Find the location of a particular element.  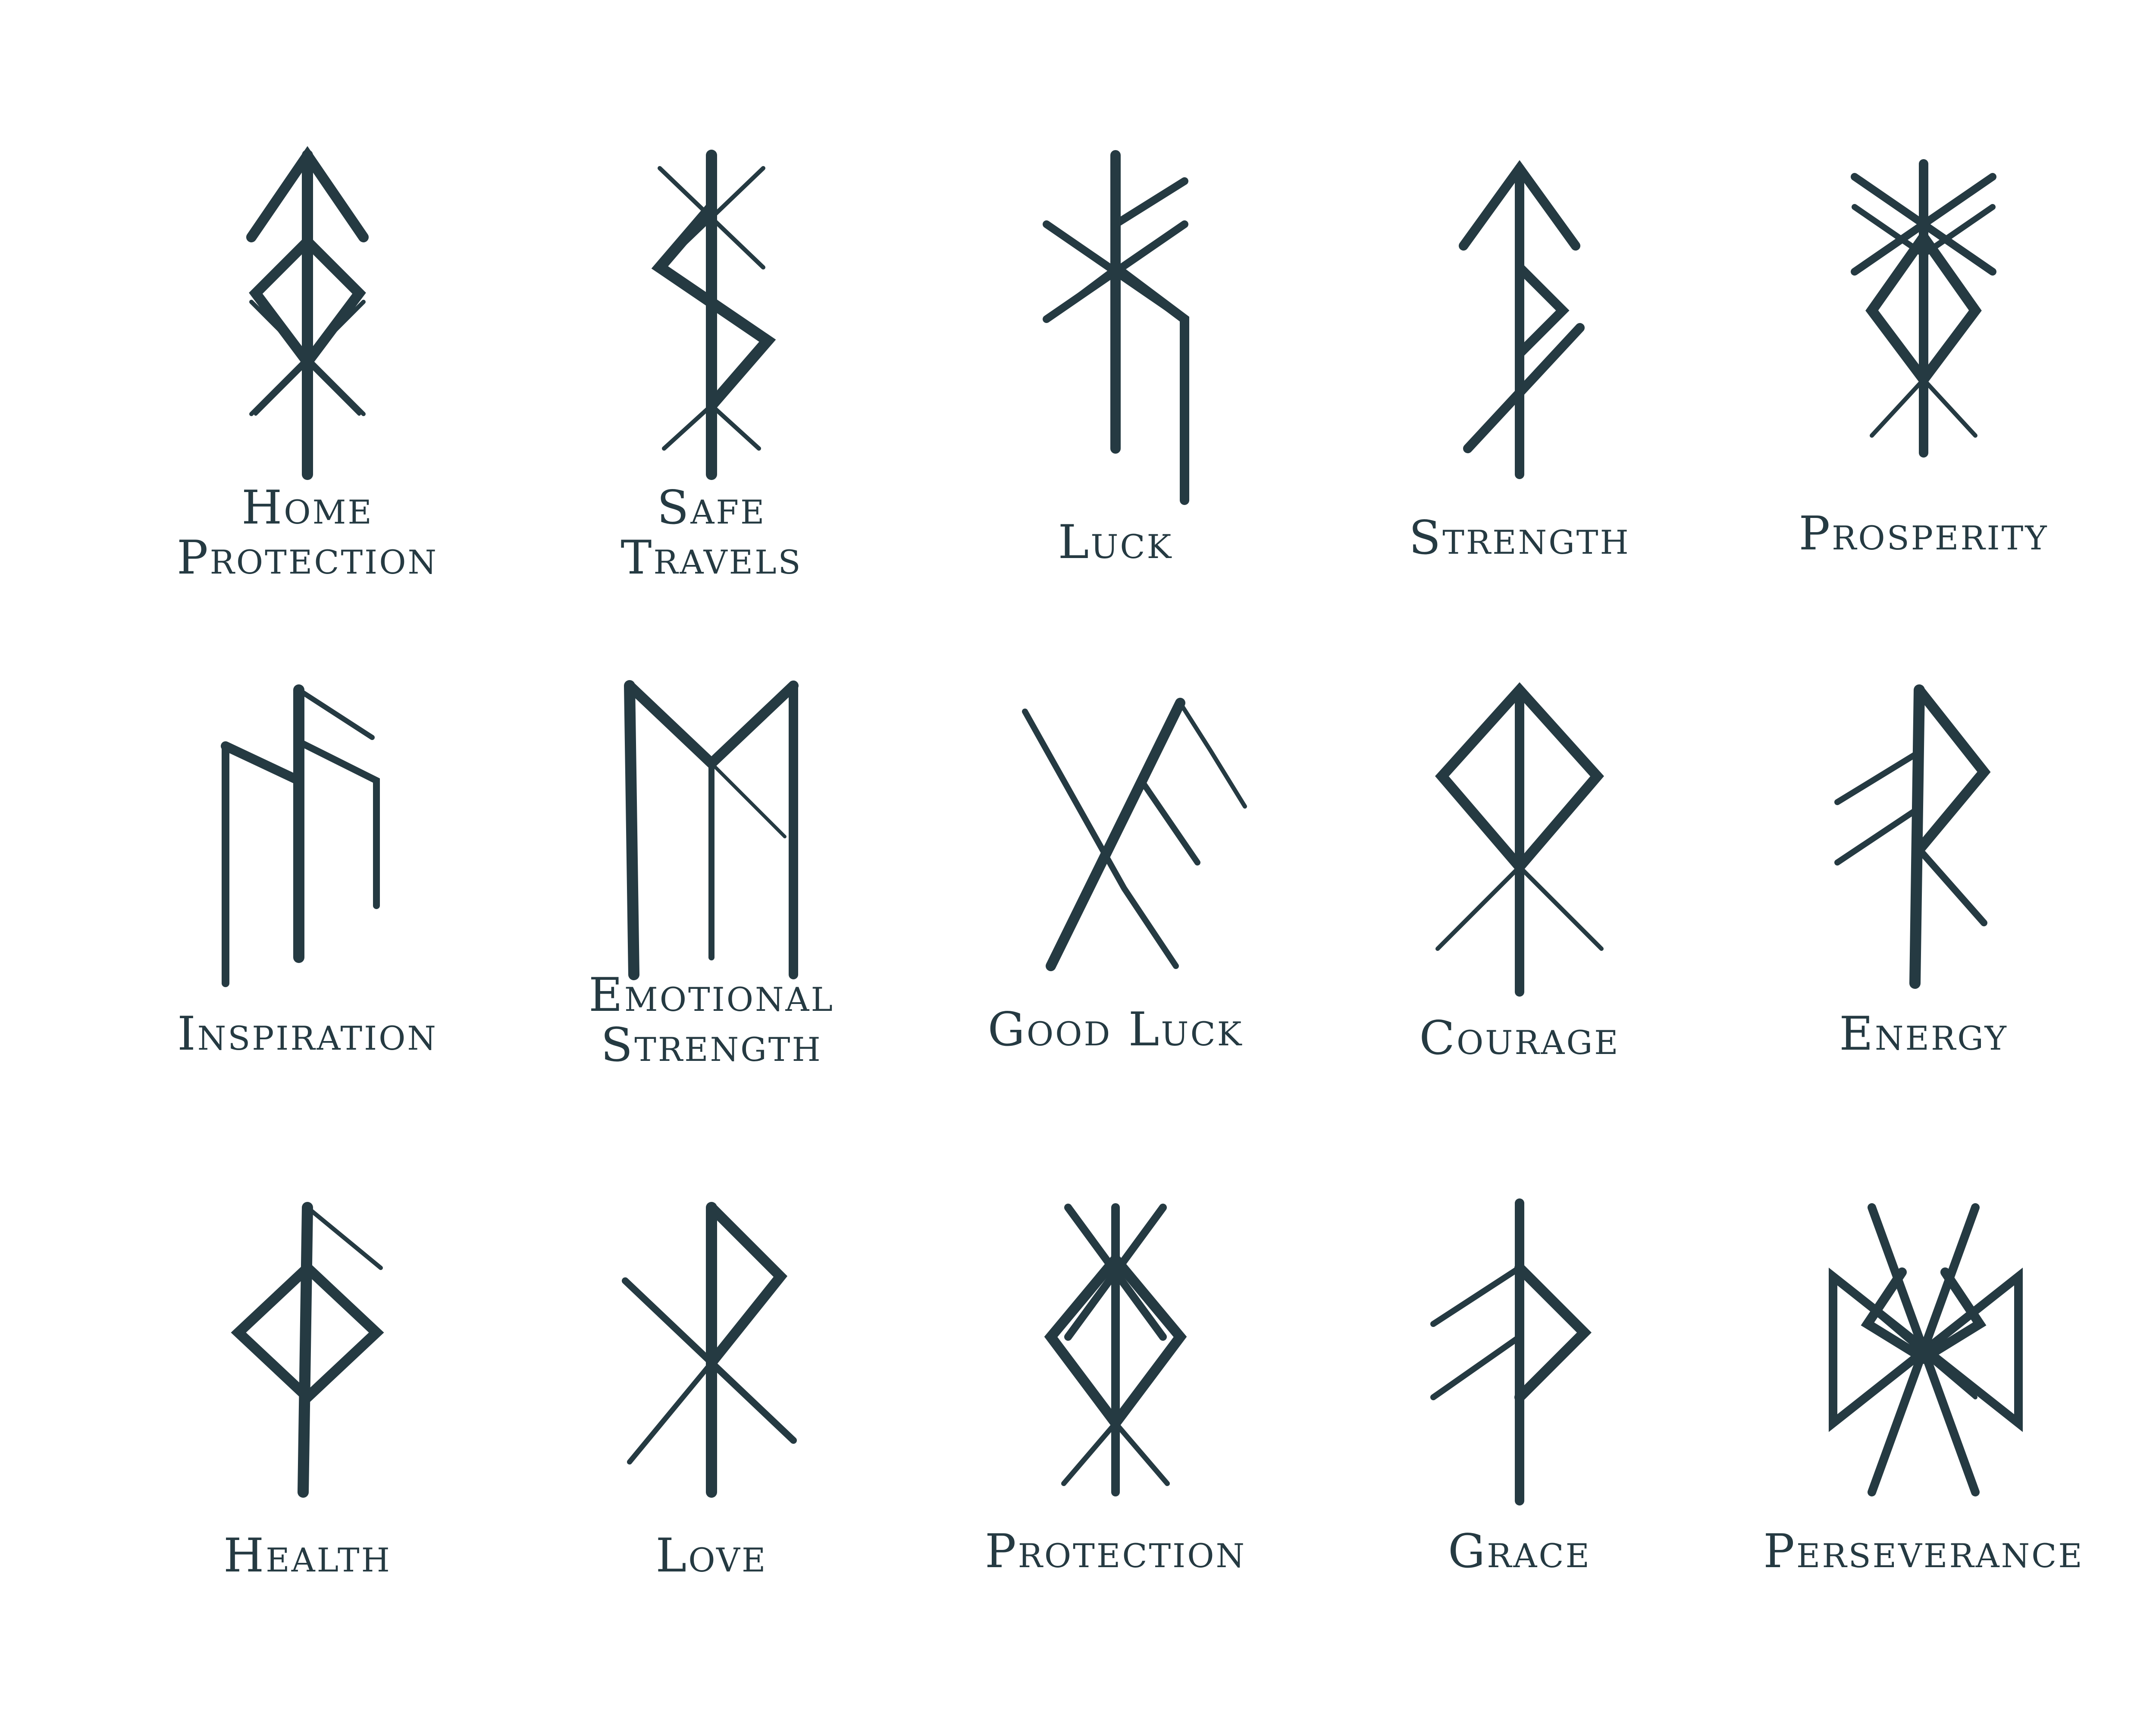

rune-label-line: Courage is located at coordinates (1519, 1038).